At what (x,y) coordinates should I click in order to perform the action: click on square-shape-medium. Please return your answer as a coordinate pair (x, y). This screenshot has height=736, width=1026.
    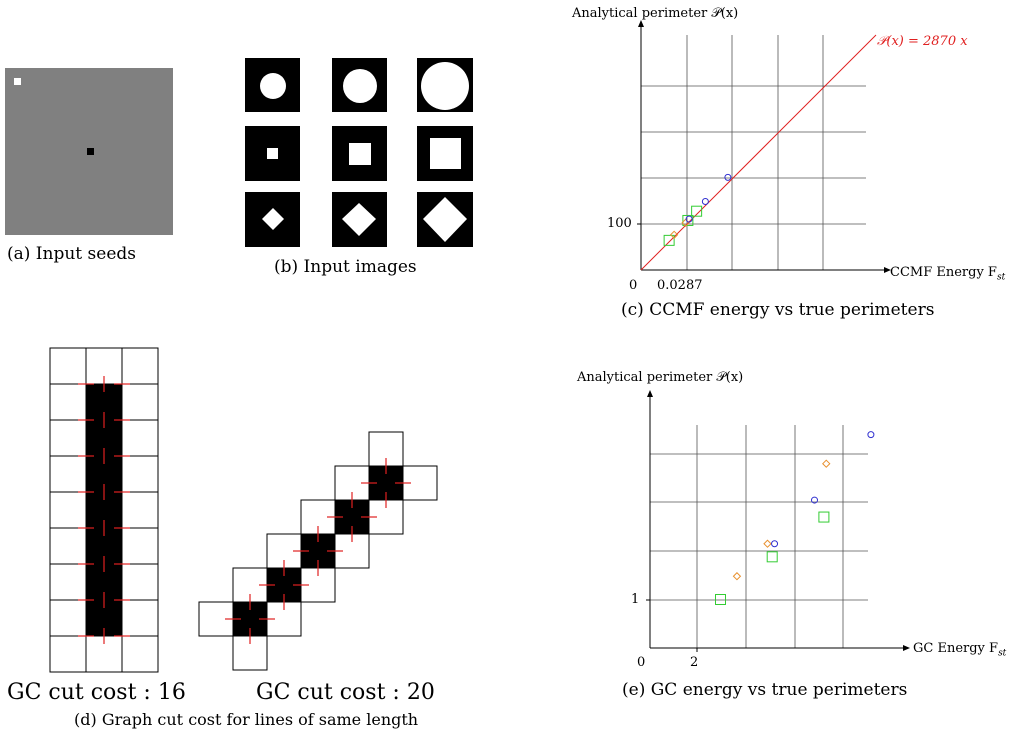
    Looking at the image, I should click on (360, 154).